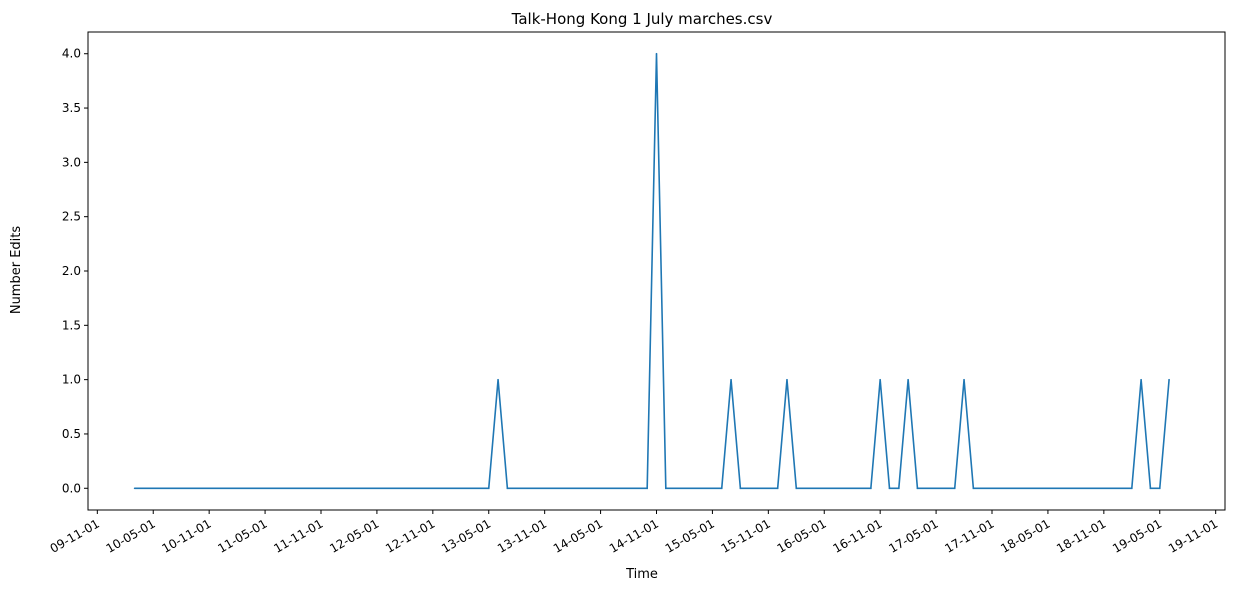 The height and width of the screenshot is (591, 1233). What do you see at coordinates (466, 535) in the screenshot?
I see `x-tick-label: 13-05-01` at bounding box center [466, 535].